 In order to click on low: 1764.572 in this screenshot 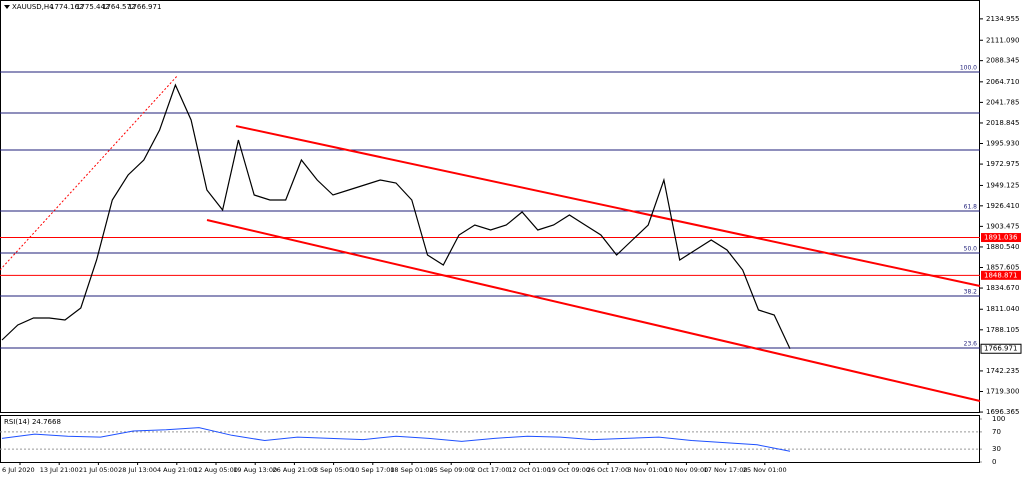, I will do `click(118, 7)`.